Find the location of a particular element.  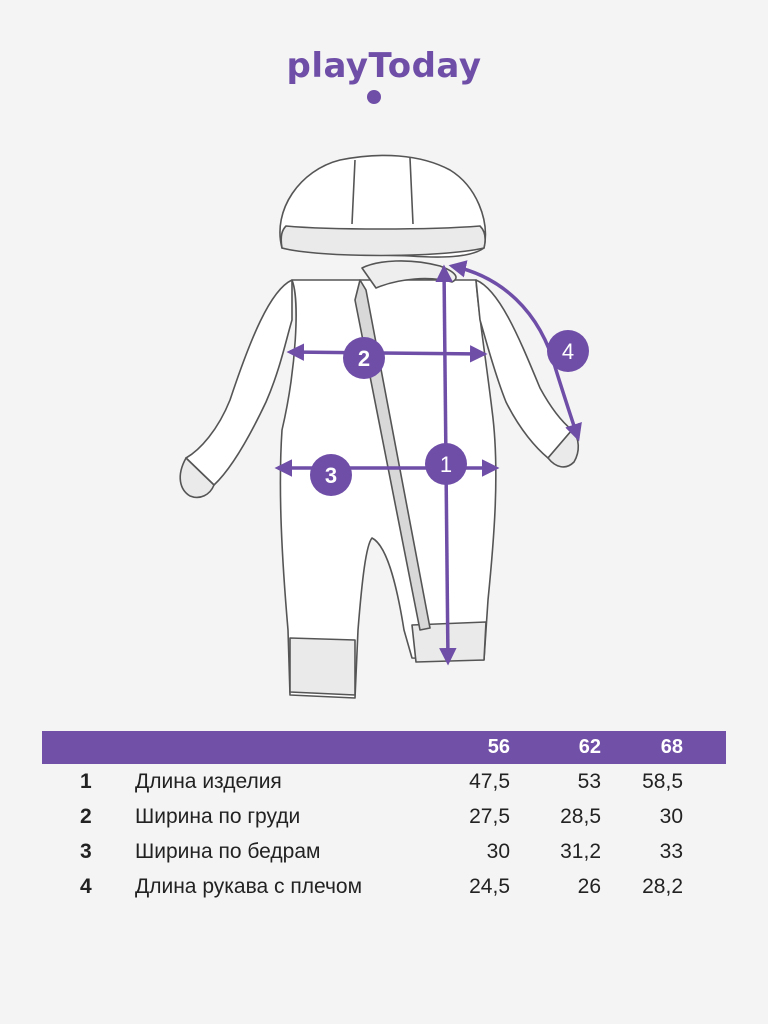

table-row: 2 Ширина по груди 27,5 28,5 30 is located at coordinates (384, 816).